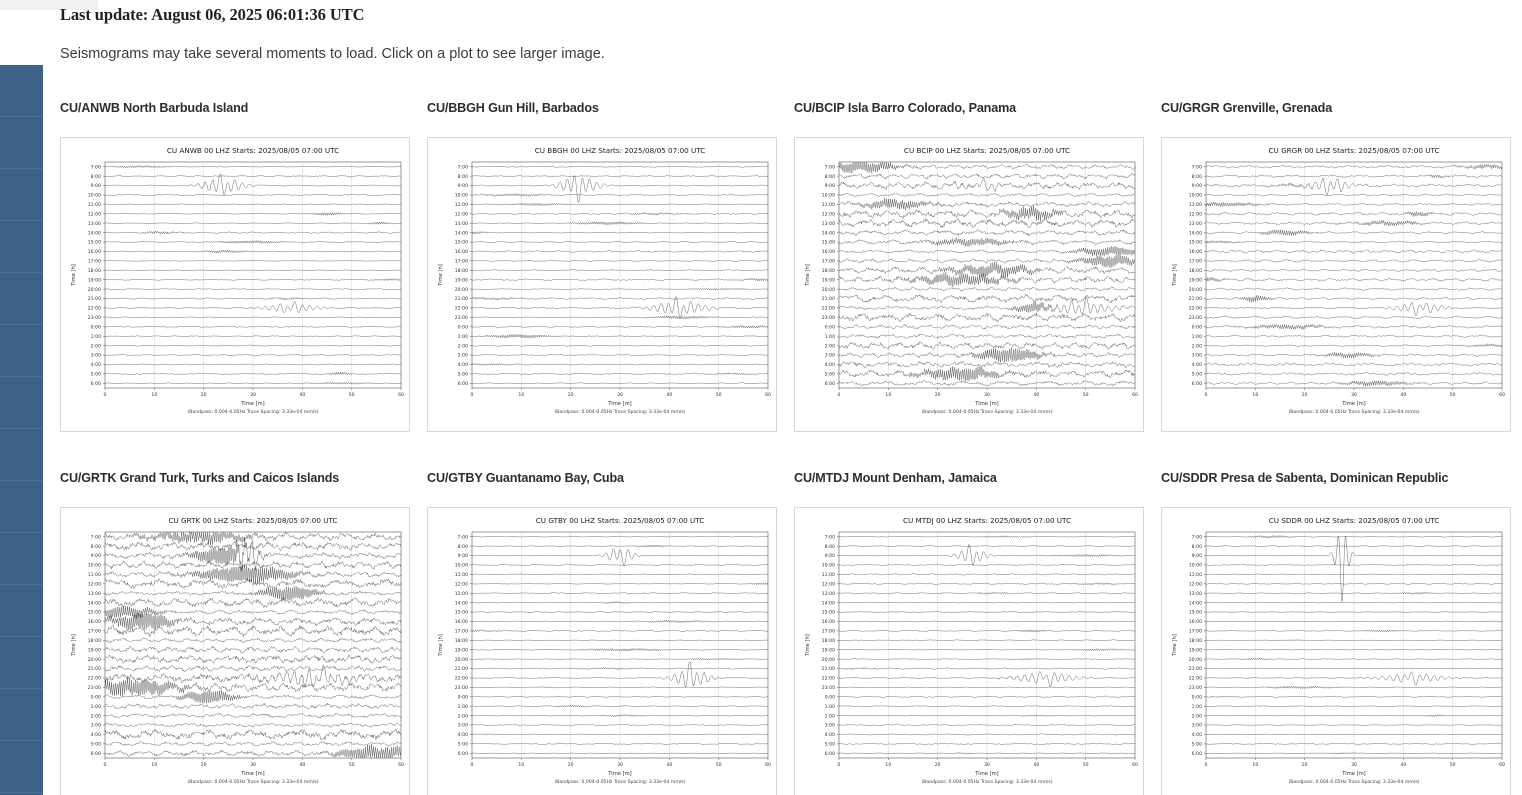 This screenshot has width=1522, height=795. What do you see at coordinates (830, 537) in the screenshot?
I see `y-tick-label: 7:00` at bounding box center [830, 537].